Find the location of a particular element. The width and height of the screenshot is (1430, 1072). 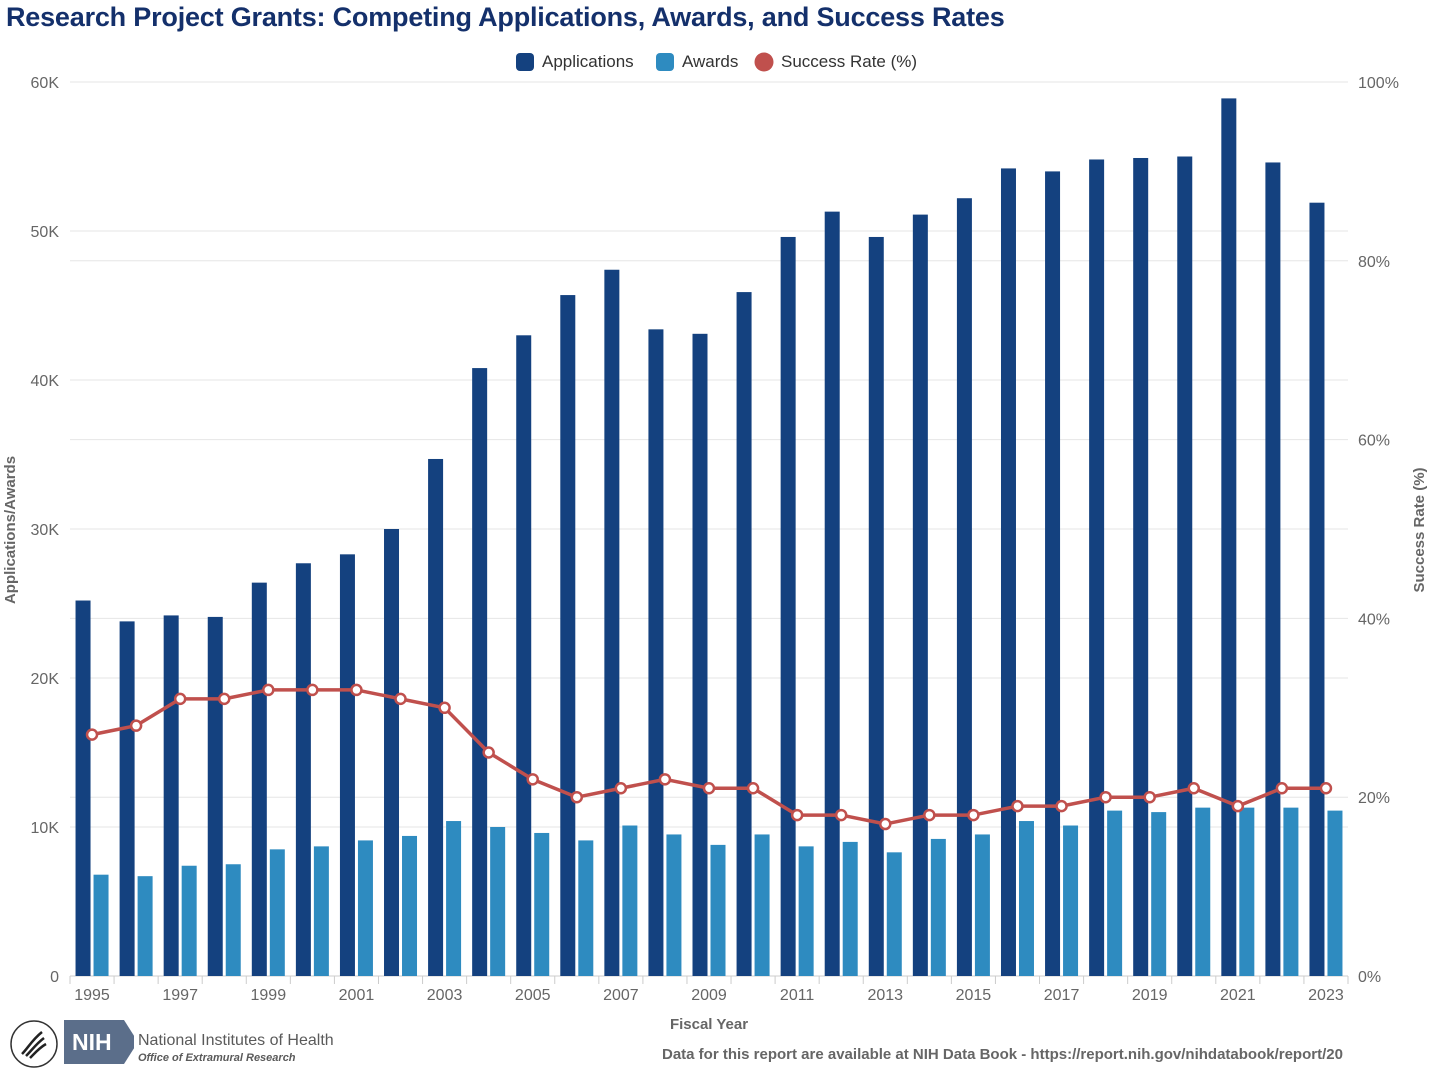

bar-awards-2022 is located at coordinates (1291, 891).